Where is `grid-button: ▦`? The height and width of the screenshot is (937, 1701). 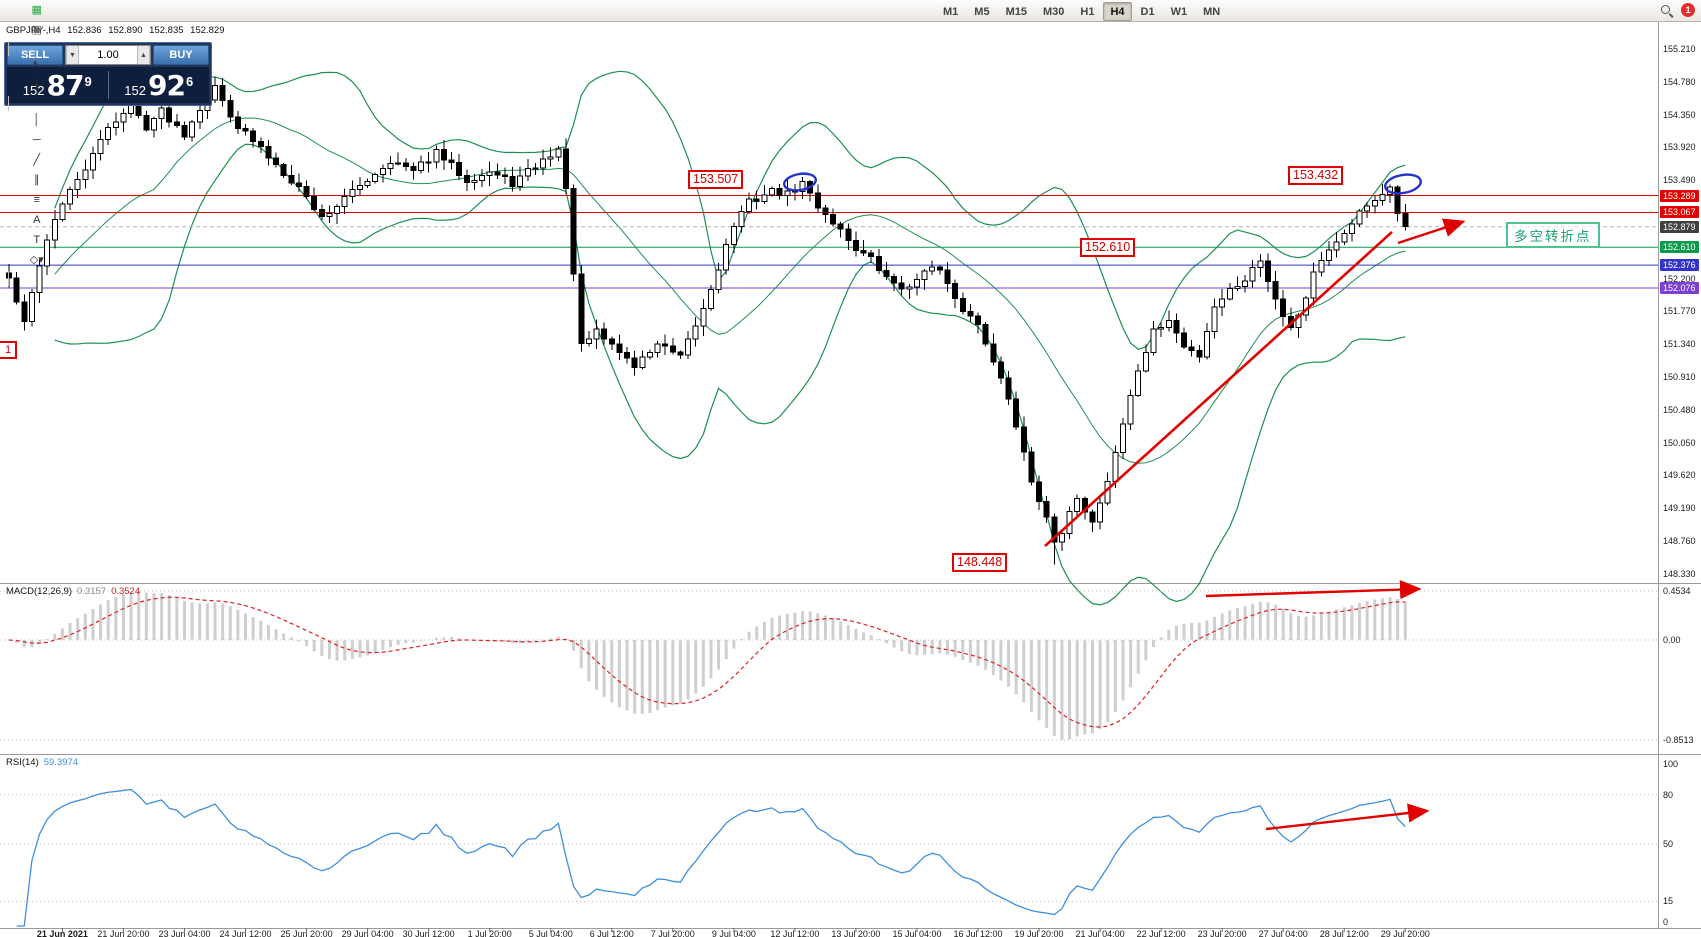 grid-button: ▦ is located at coordinates (36, 11).